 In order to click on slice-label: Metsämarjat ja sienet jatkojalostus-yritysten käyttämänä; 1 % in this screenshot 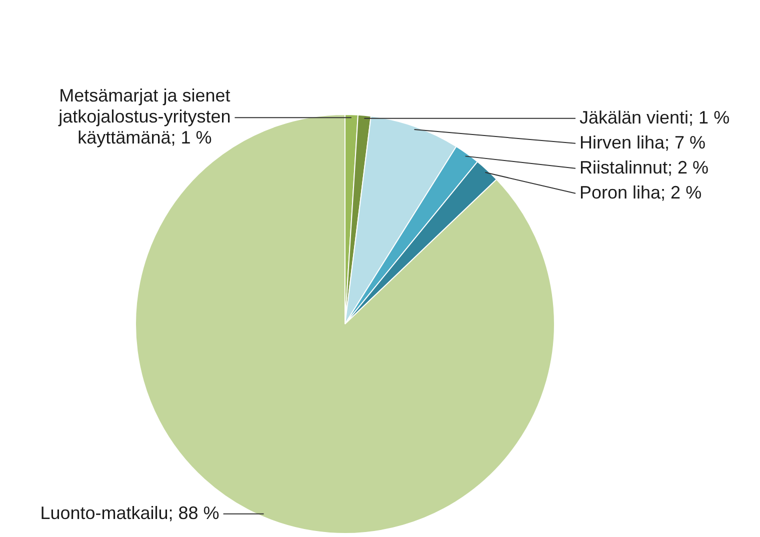, I will do `click(144, 117)`.